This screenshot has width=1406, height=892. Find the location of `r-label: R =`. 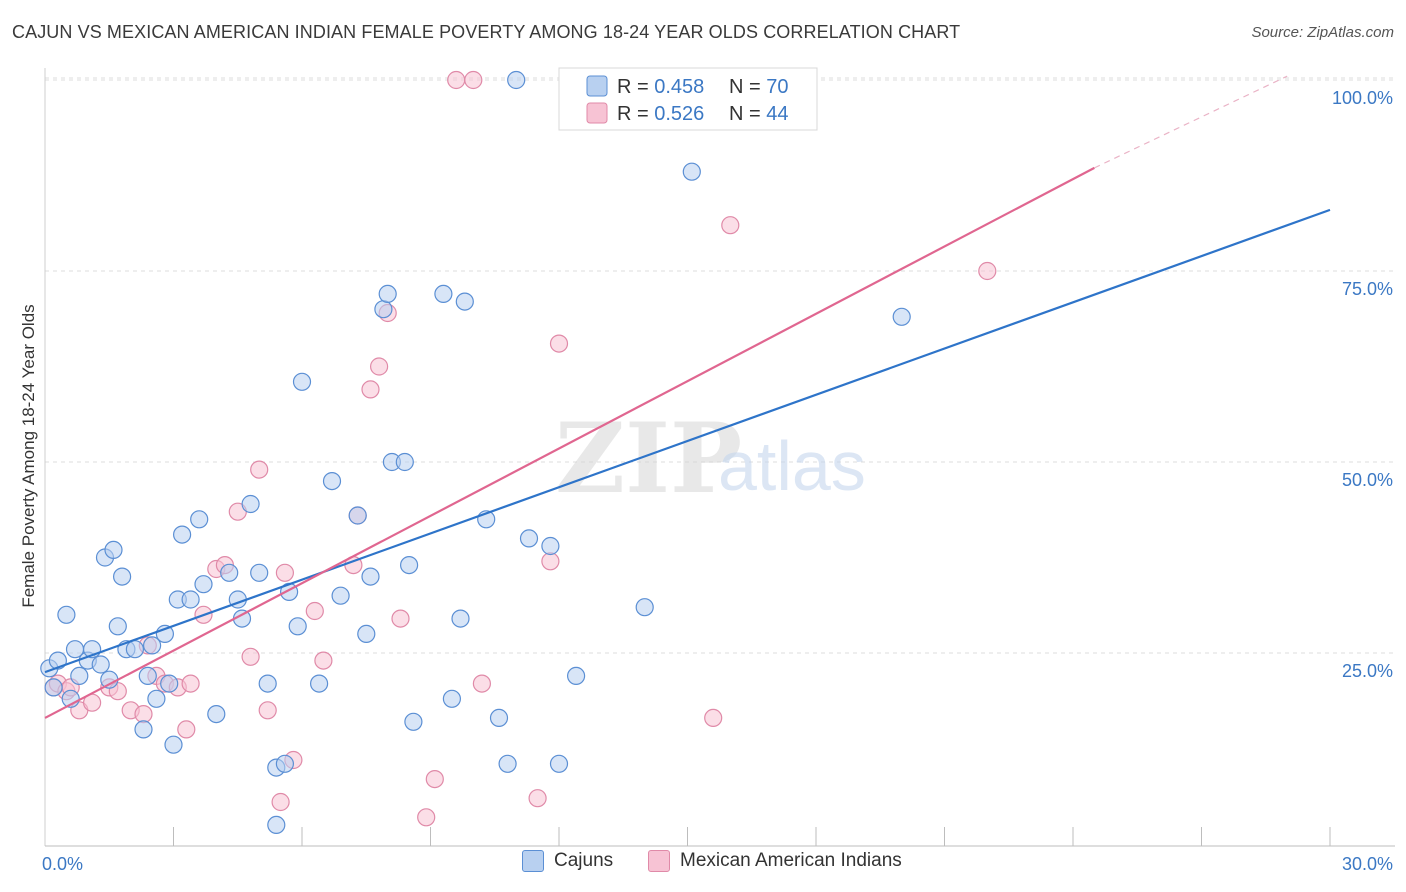

r-label: R = is located at coordinates (635, 114).